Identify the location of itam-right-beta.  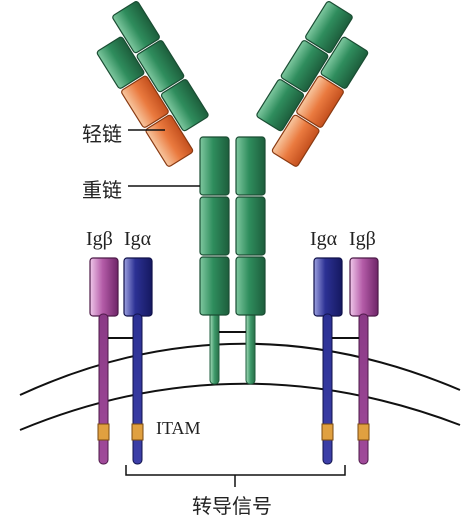
(363, 432).